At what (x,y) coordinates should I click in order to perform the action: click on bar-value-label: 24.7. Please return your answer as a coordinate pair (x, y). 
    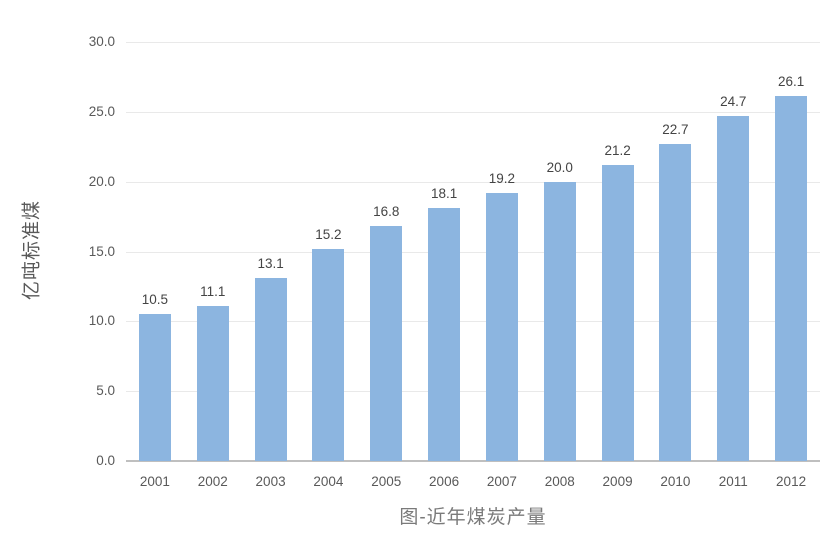
    Looking at the image, I should click on (733, 102).